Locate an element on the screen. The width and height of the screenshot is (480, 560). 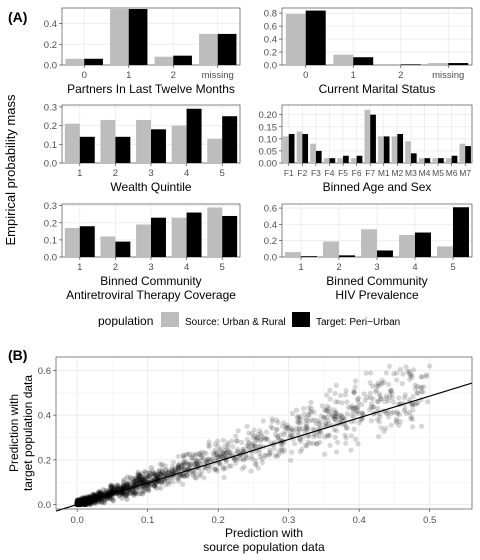
legend-swatch-target is located at coordinates (301, 321).